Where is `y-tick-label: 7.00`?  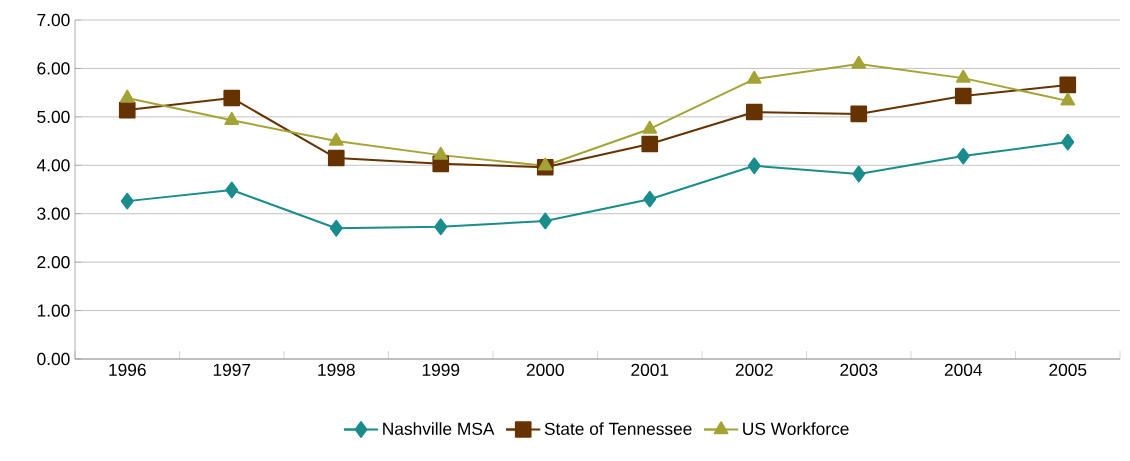
y-tick-label: 7.00 is located at coordinates (53, 20).